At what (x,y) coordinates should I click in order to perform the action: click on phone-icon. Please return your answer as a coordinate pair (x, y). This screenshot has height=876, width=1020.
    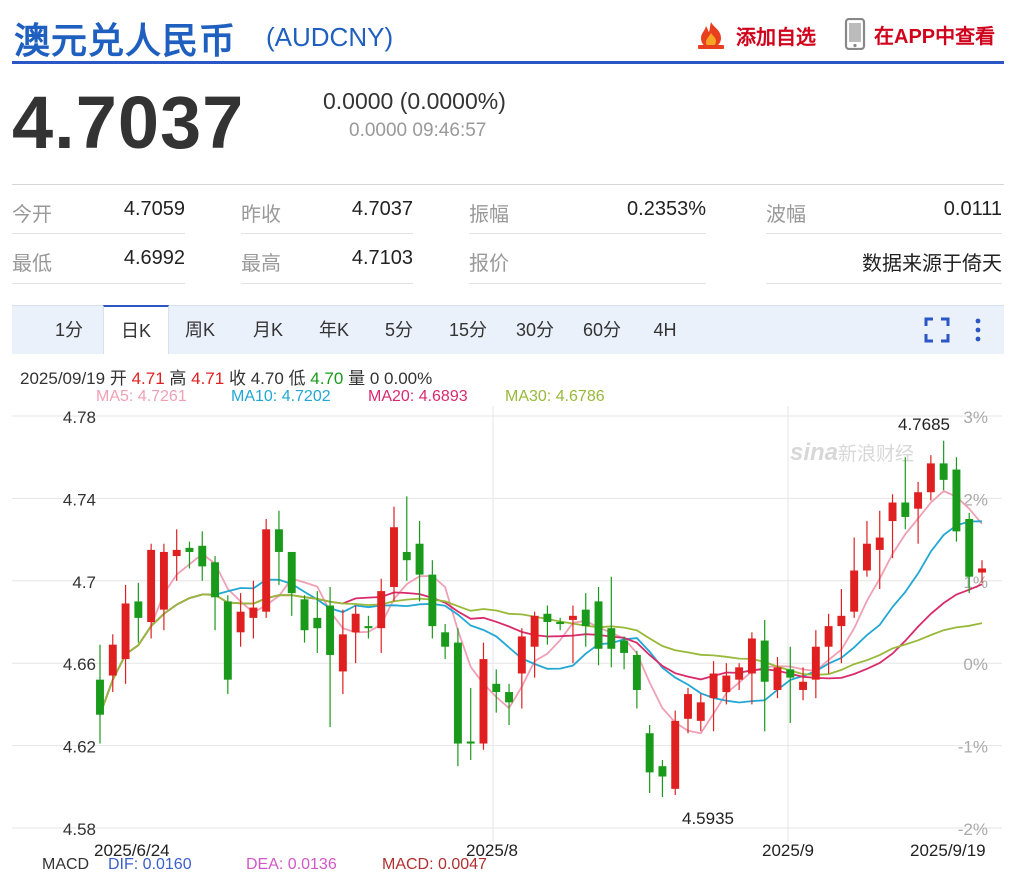
    Looking at the image, I should click on (855, 34).